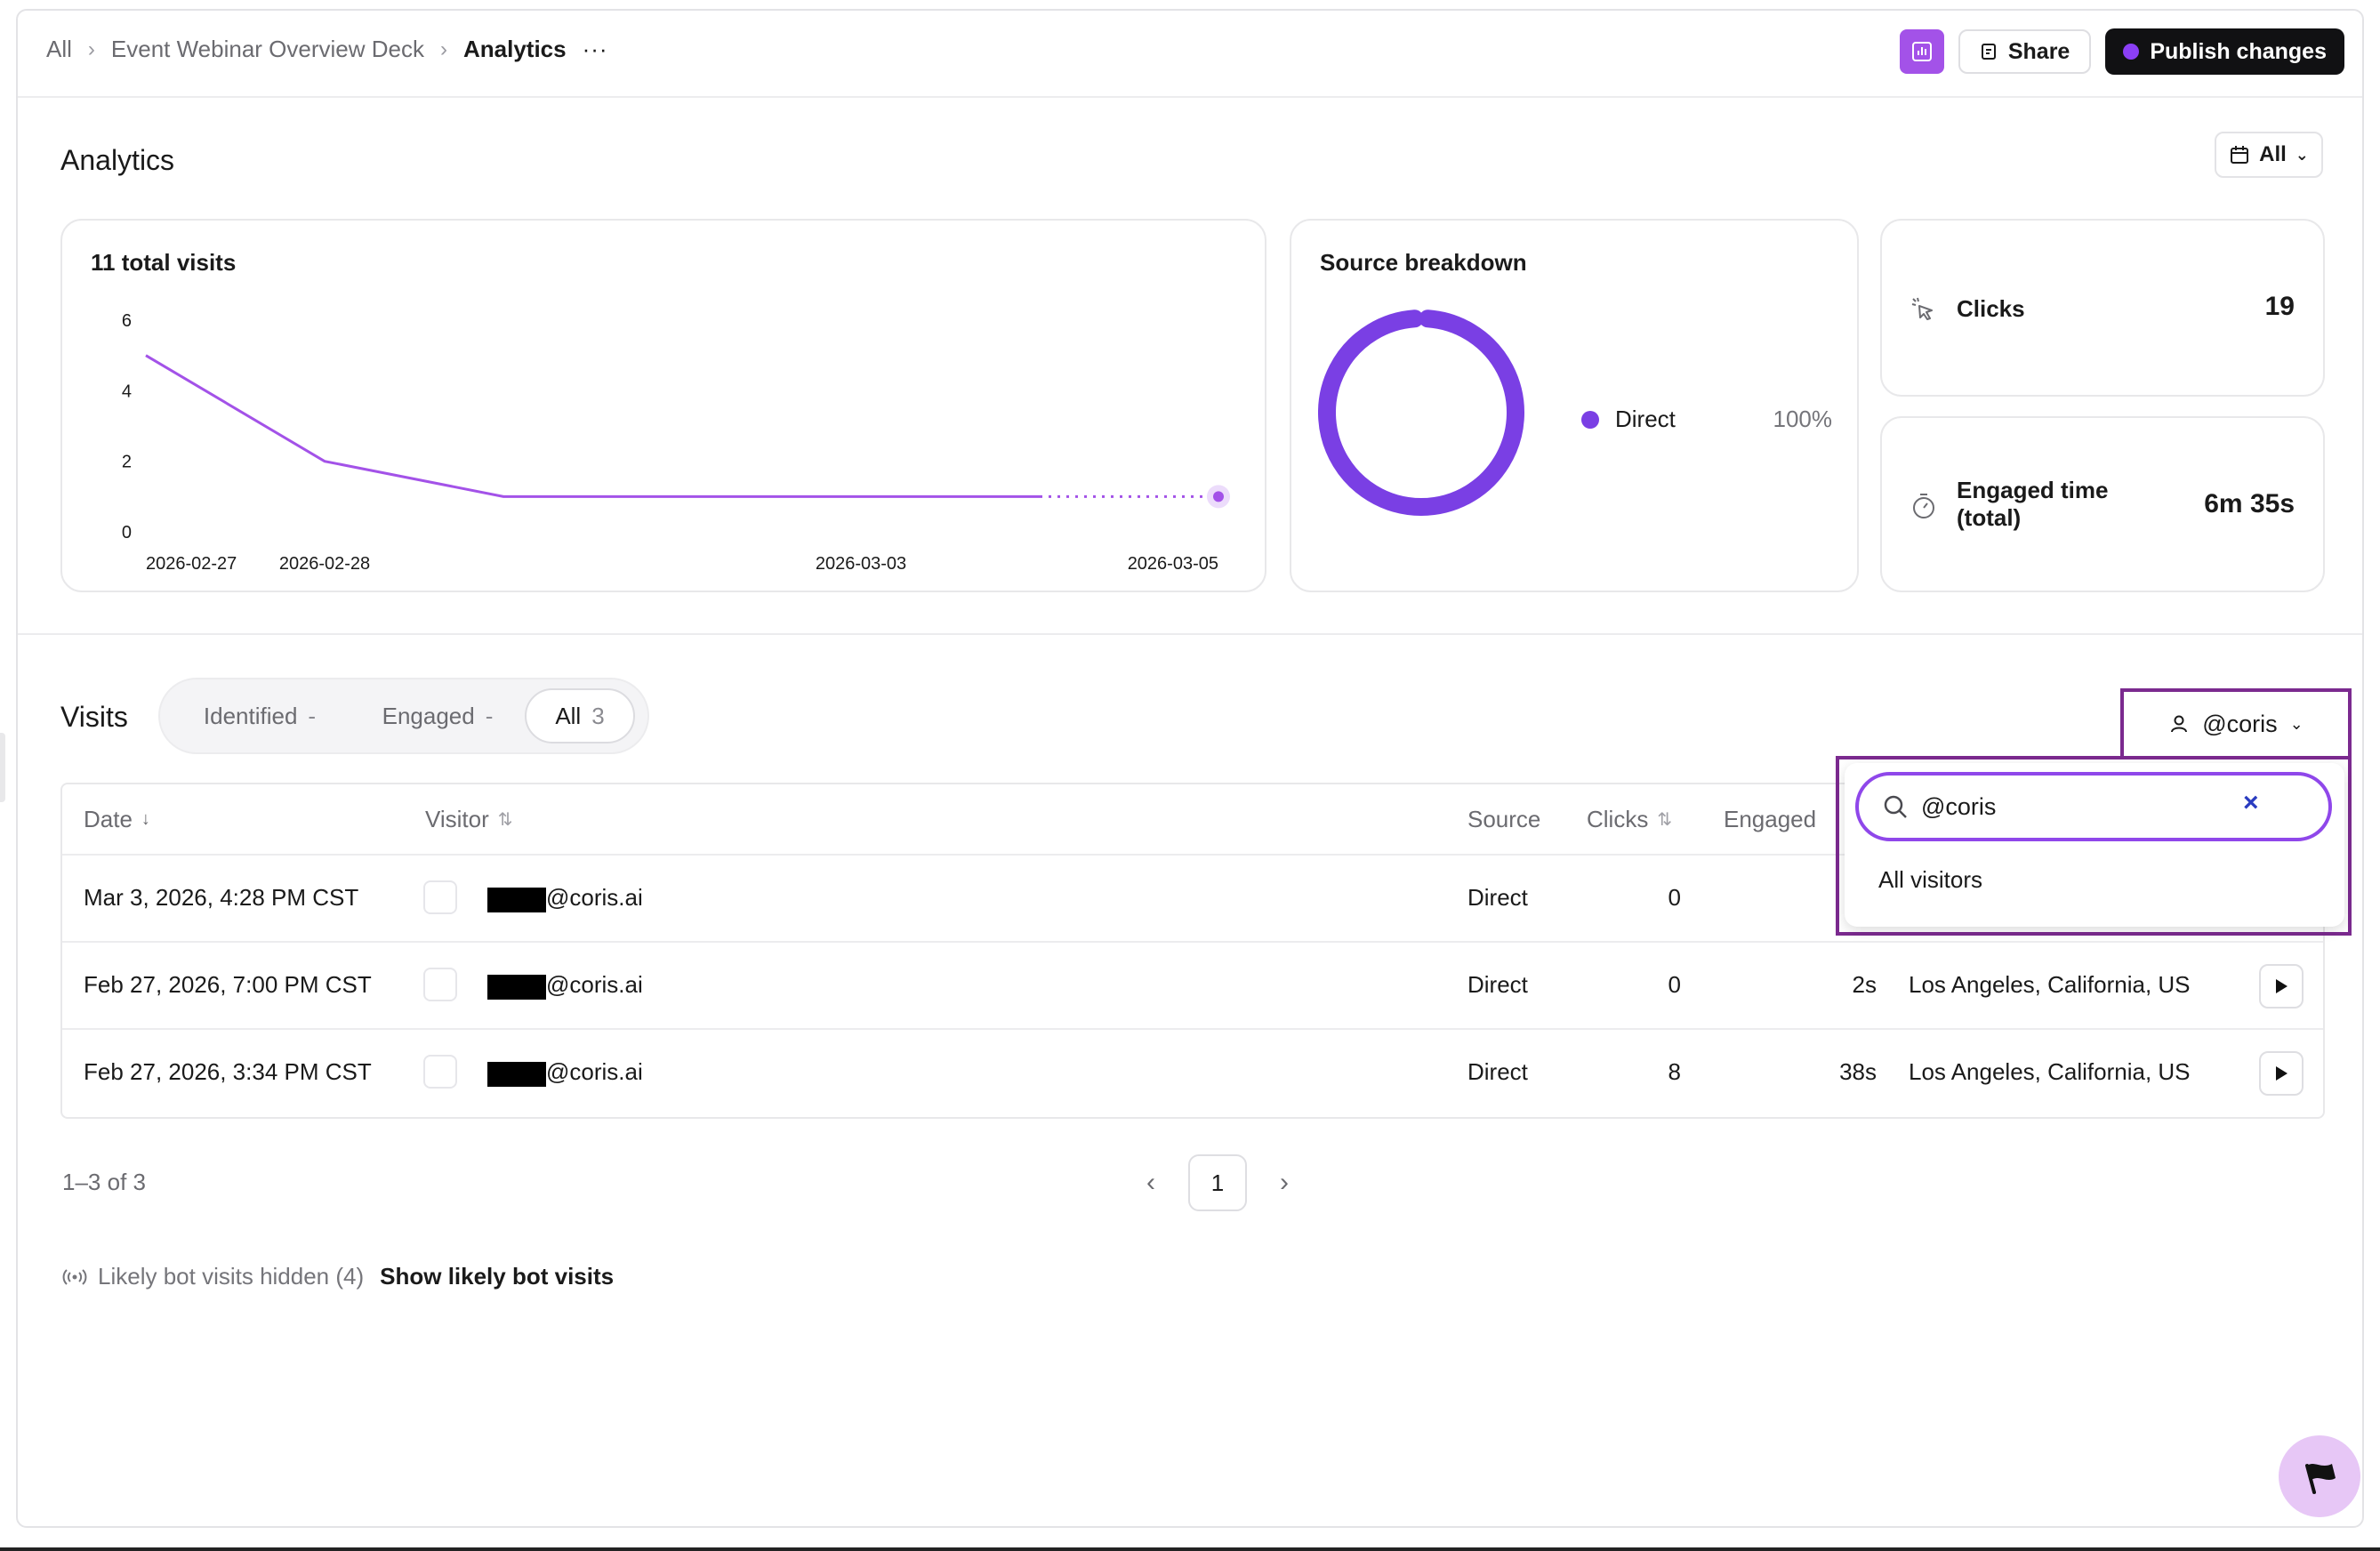 Image resolution: width=2380 pixels, height=1551 pixels. Describe the element at coordinates (2085, 806) in the screenshot. I see `visitor-search-input` at that location.